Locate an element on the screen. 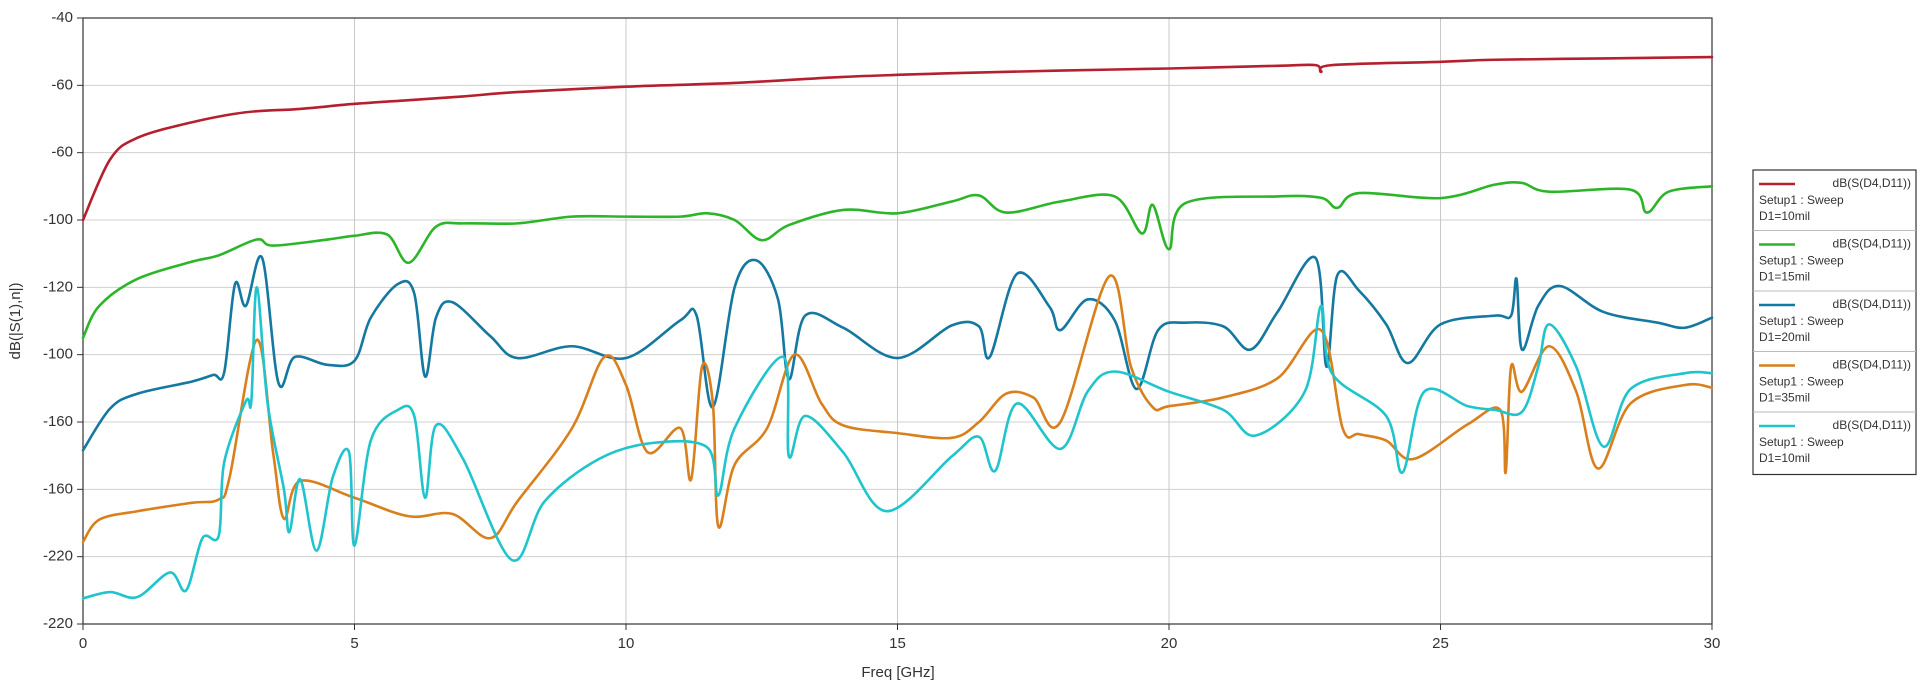 This screenshot has height=690, width=1920. x-tick-label: 20 is located at coordinates (1169, 643).